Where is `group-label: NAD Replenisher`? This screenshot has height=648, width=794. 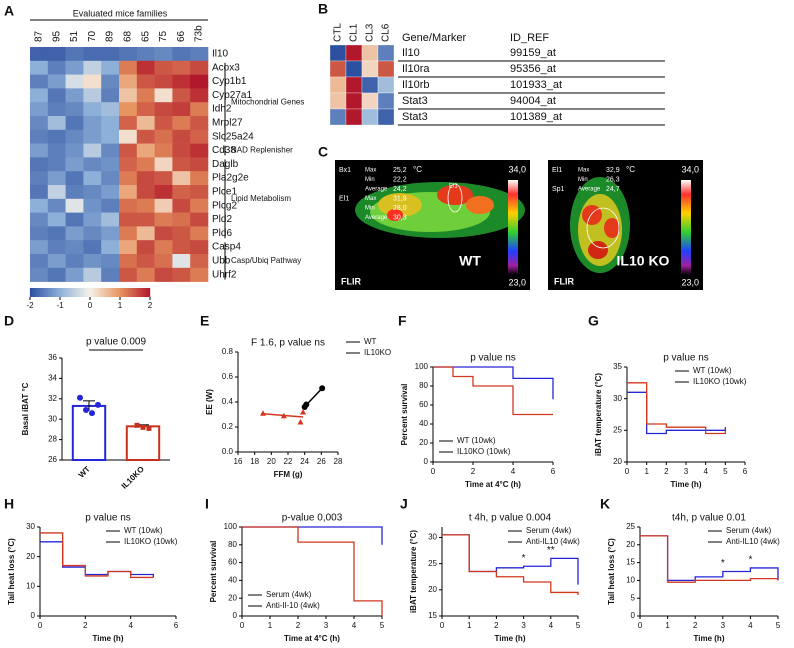
group-label: NAD Replenisher is located at coordinates (262, 150).